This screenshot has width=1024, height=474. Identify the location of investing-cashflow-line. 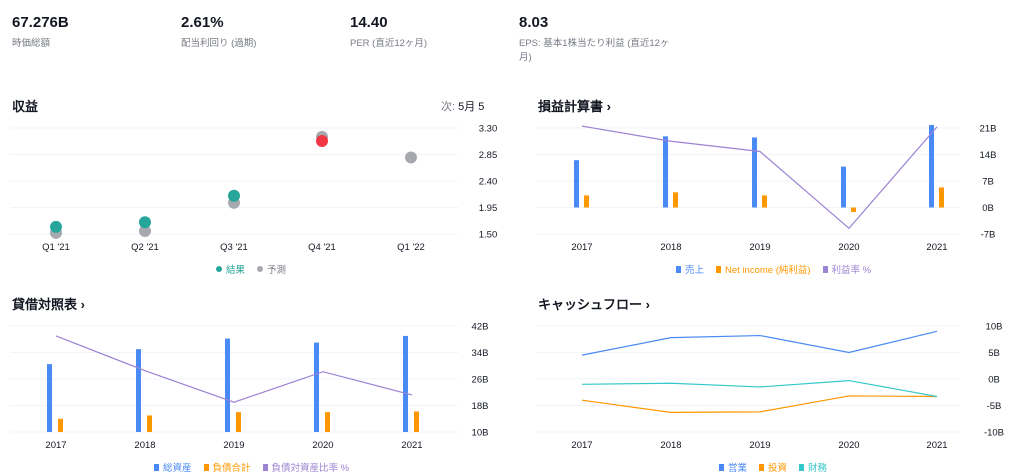
(759, 404).